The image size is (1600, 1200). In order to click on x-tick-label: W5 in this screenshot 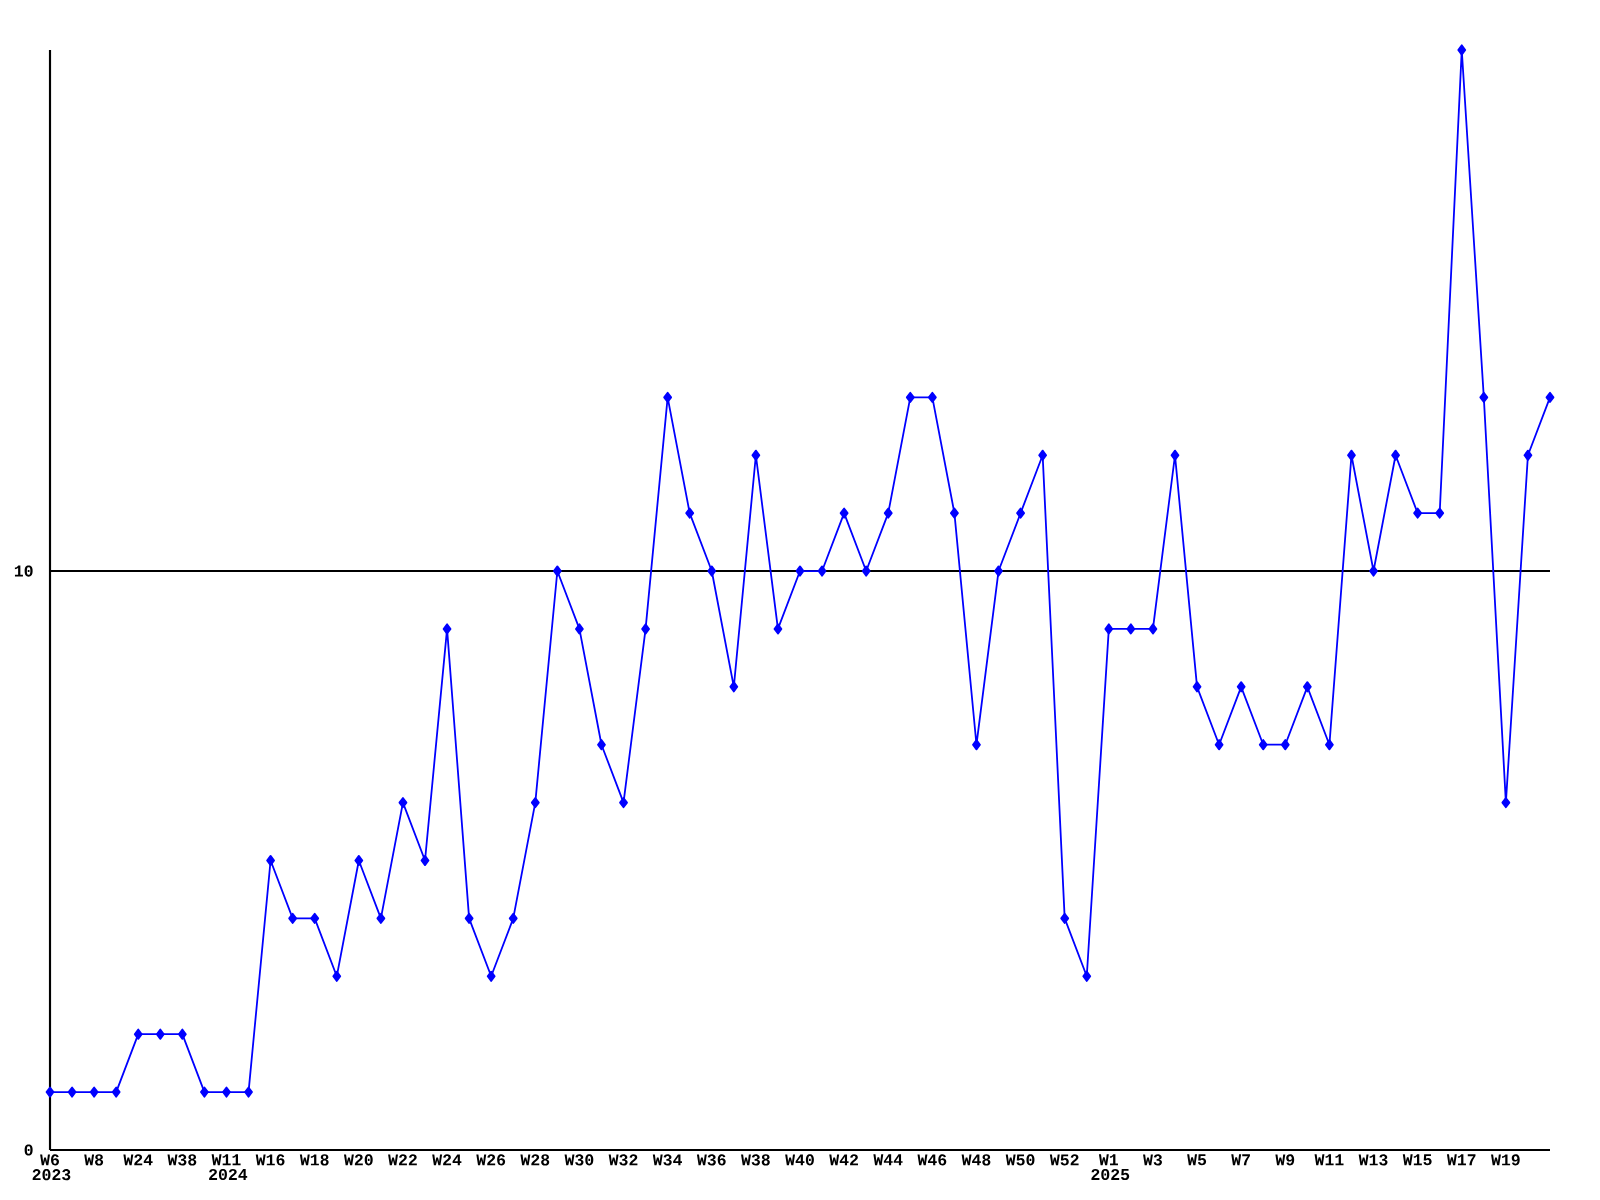, I will do `click(1197, 1160)`.